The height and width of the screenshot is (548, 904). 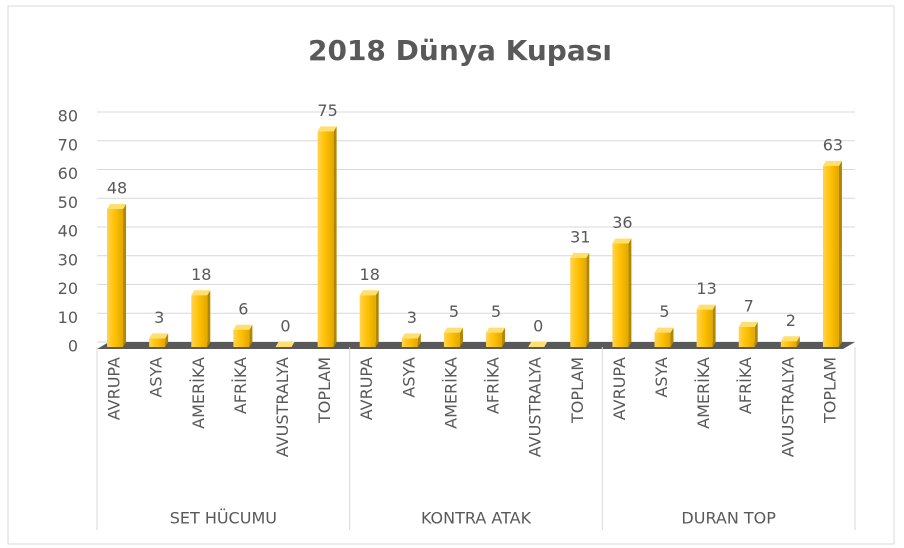 I want to click on chart-title: 2018 Dünya Kupası, so click(x=460, y=50).